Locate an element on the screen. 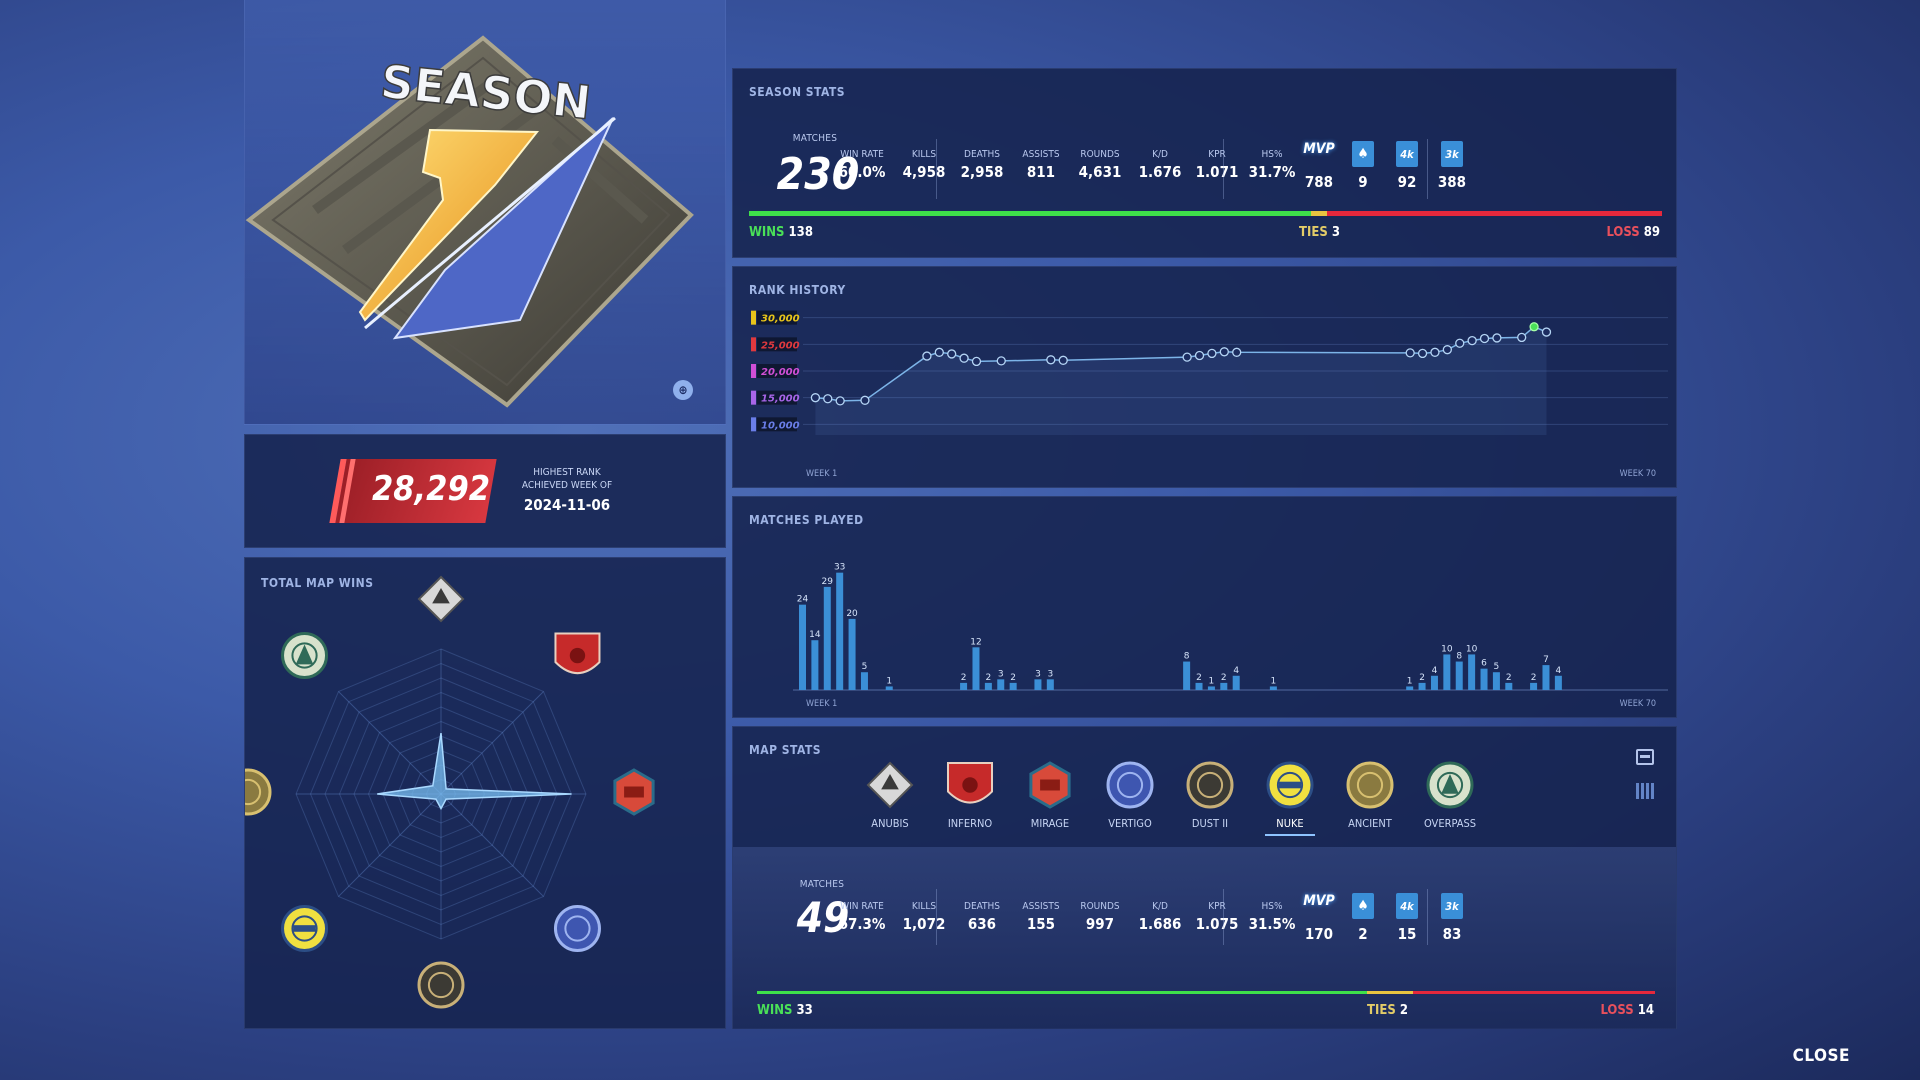 The width and height of the screenshot is (1920, 1080). tab-mirage: MIRAGE is located at coordinates (1050, 793).